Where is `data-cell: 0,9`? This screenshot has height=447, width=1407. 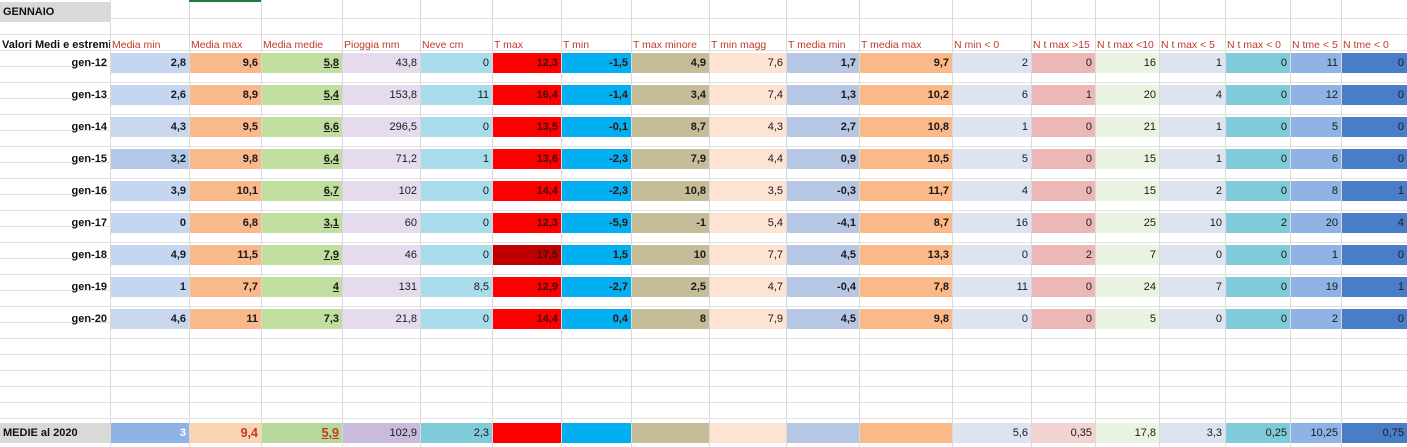
data-cell: 0,9 is located at coordinates (823, 159).